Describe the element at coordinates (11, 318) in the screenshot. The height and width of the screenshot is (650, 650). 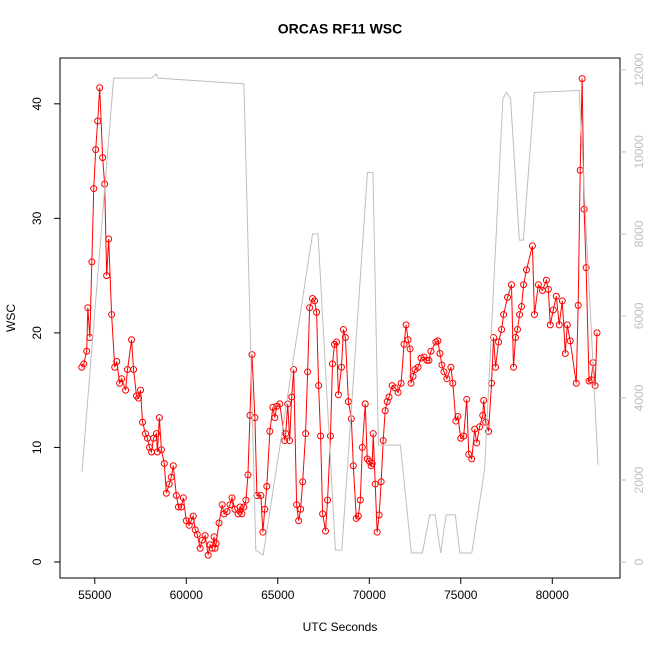
I see `y-axis-title: WSC` at that location.